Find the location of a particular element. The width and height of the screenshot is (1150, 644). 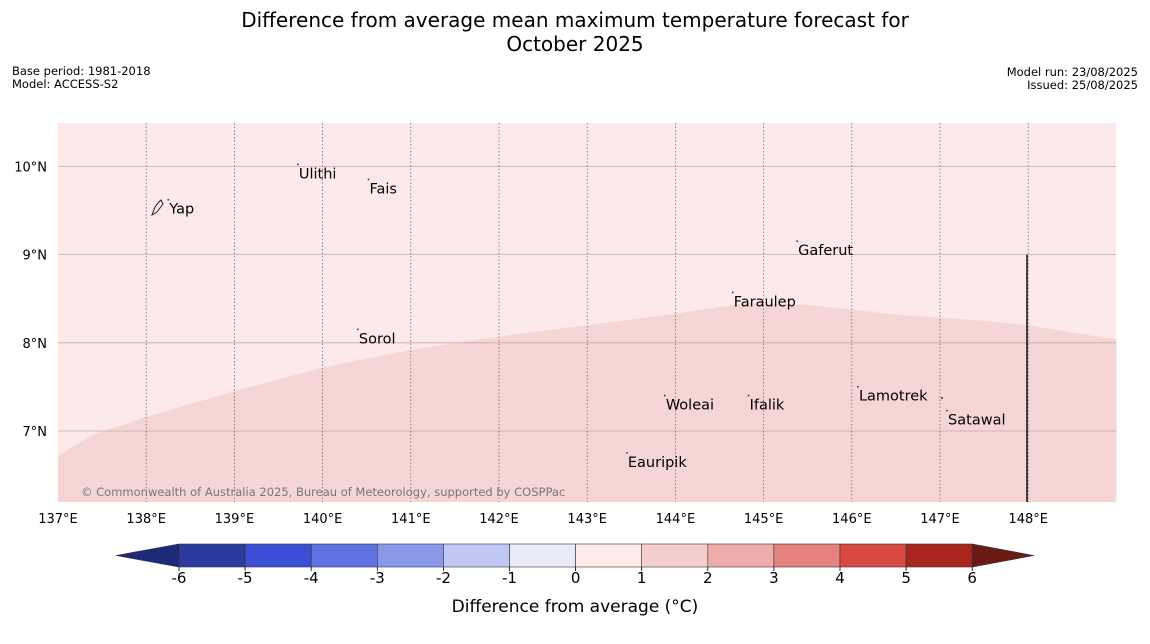

colorbar-under-arrow is located at coordinates (147, 555).